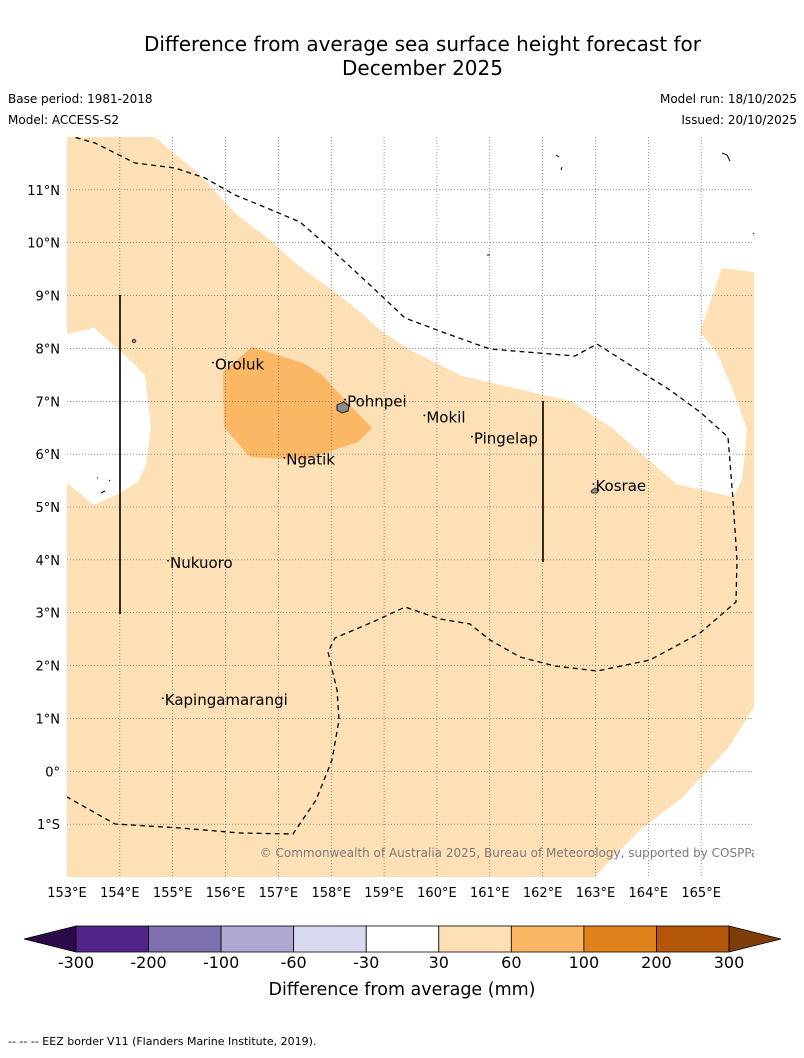 The height and width of the screenshot is (1058, 804). I want to click on lat-tick-label: 4°N, so click(48, 561).